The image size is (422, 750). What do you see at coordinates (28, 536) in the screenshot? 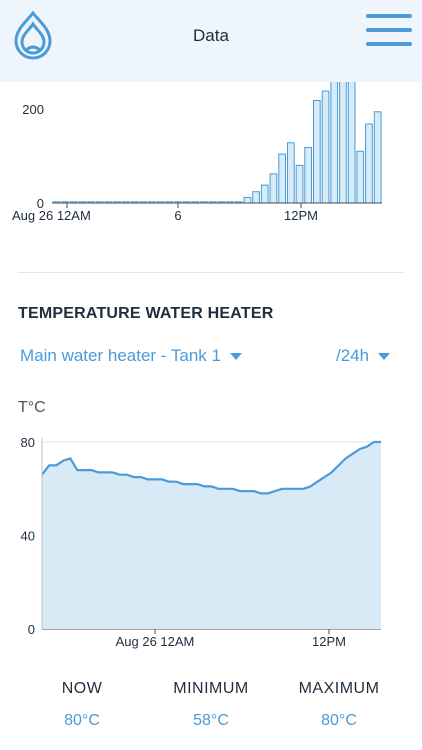
I see `temp-y-tick-label: 40` at bounding box center [28, 536].